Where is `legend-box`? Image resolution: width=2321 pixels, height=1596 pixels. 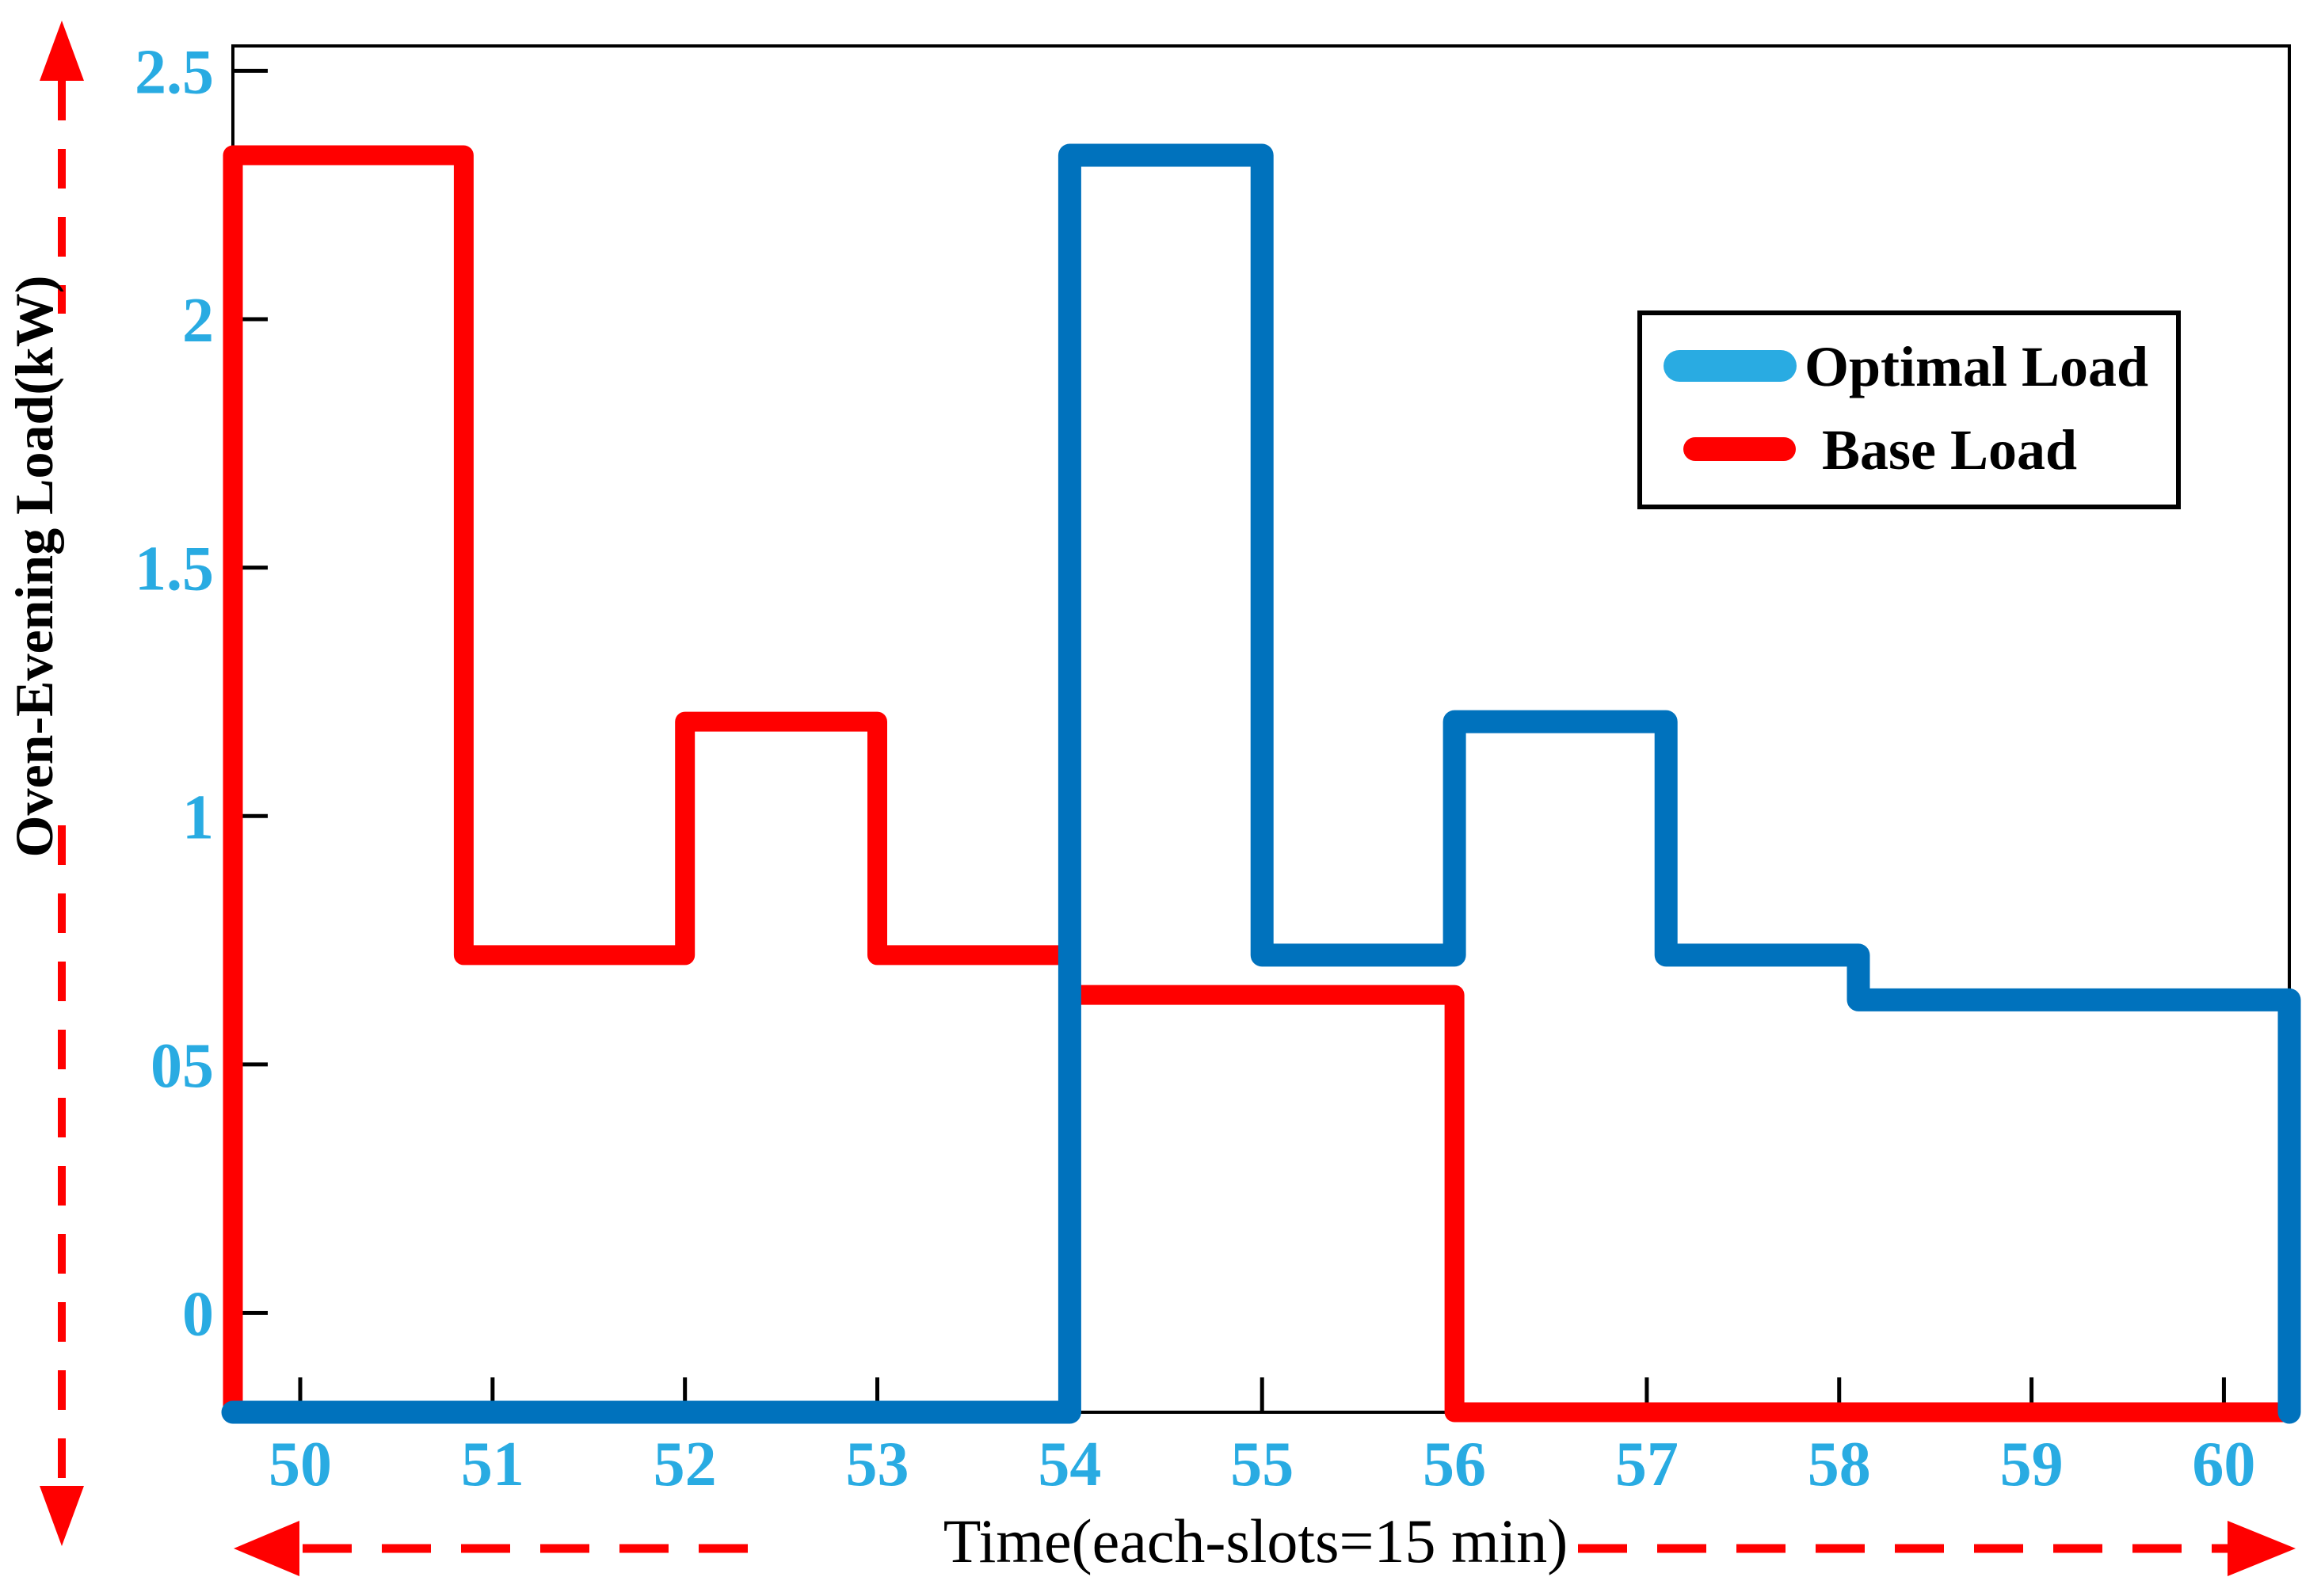 legend-box is located at coordinates (1909, 409).